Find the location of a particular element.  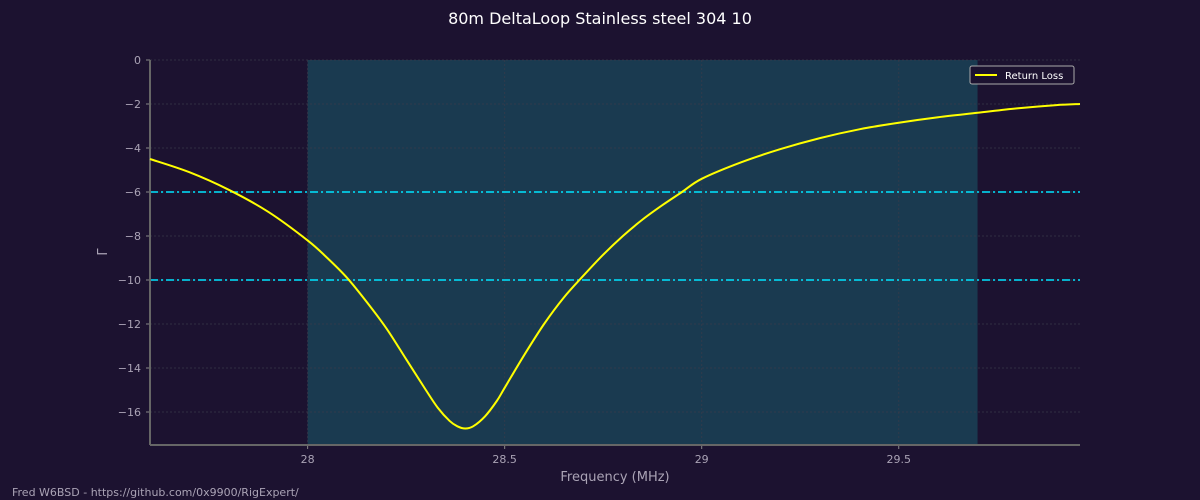

y-tick-label: −2 is located at coordinates (133, 104).